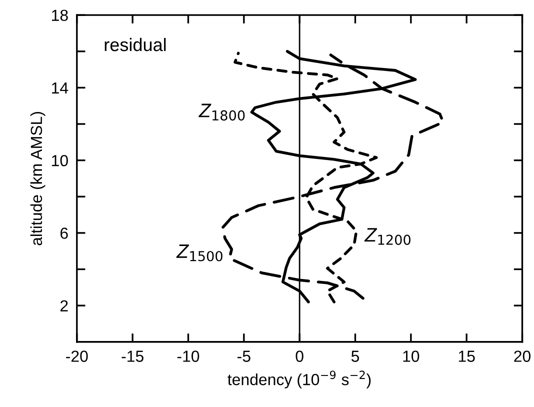 This screenshot has width=534, height=407. Describe the element at coordinates (64, 233) in the screenshot. I see `y-tick-label: 6` at that location.